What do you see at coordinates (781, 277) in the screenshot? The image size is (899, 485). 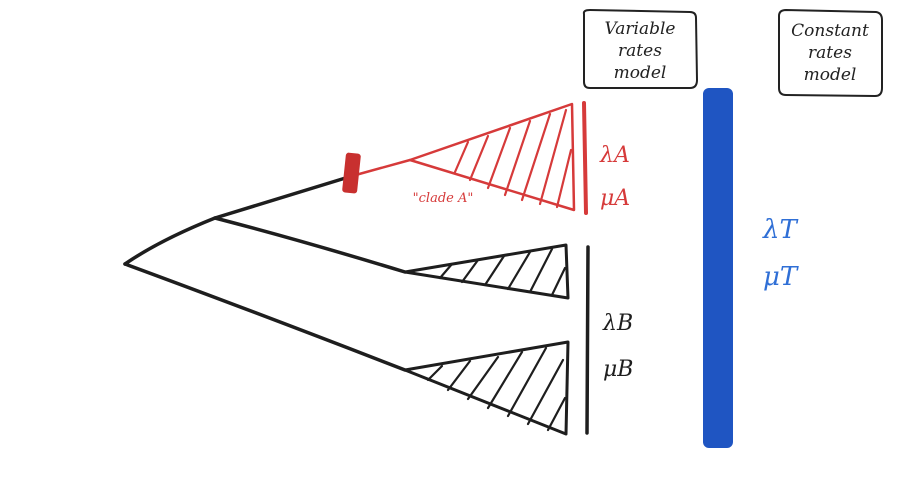 I see `mu-t-label: μT` at bounding box center [781, 277].